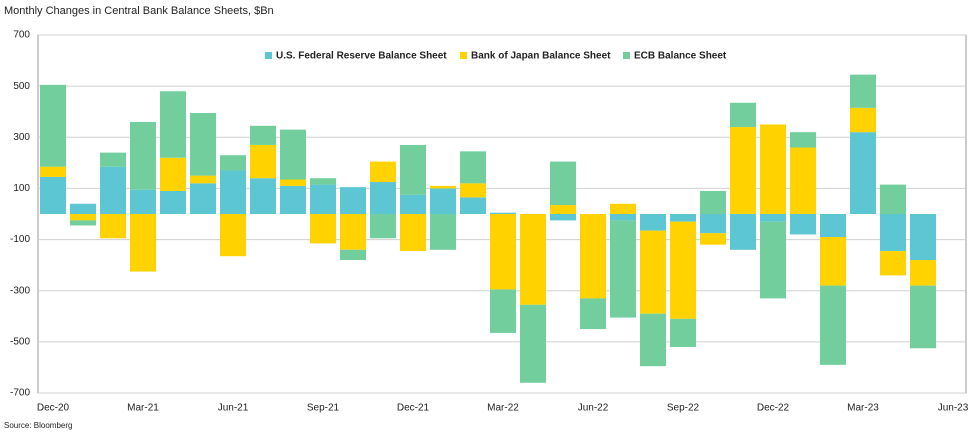  What do you see at coordinates (21, 86) in the screenshot?
I see `y-tick-label: 500` at bounding box center [21, 86].